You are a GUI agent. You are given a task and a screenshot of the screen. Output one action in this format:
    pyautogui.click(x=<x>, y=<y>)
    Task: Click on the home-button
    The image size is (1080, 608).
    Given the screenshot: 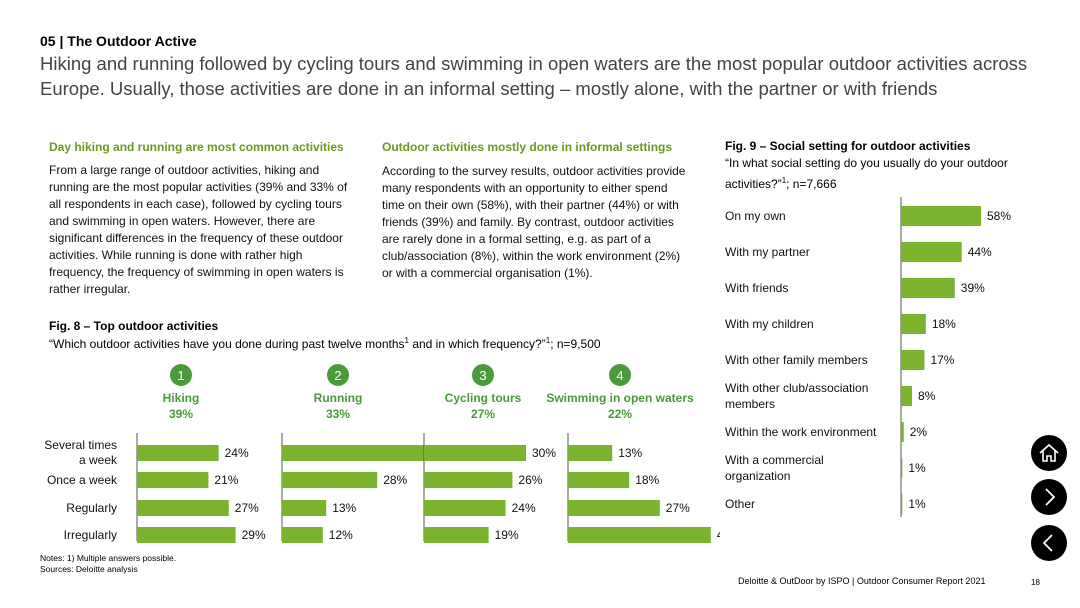 What is the action you would take?
    pyautogui.click(x=1049, y=453)
    